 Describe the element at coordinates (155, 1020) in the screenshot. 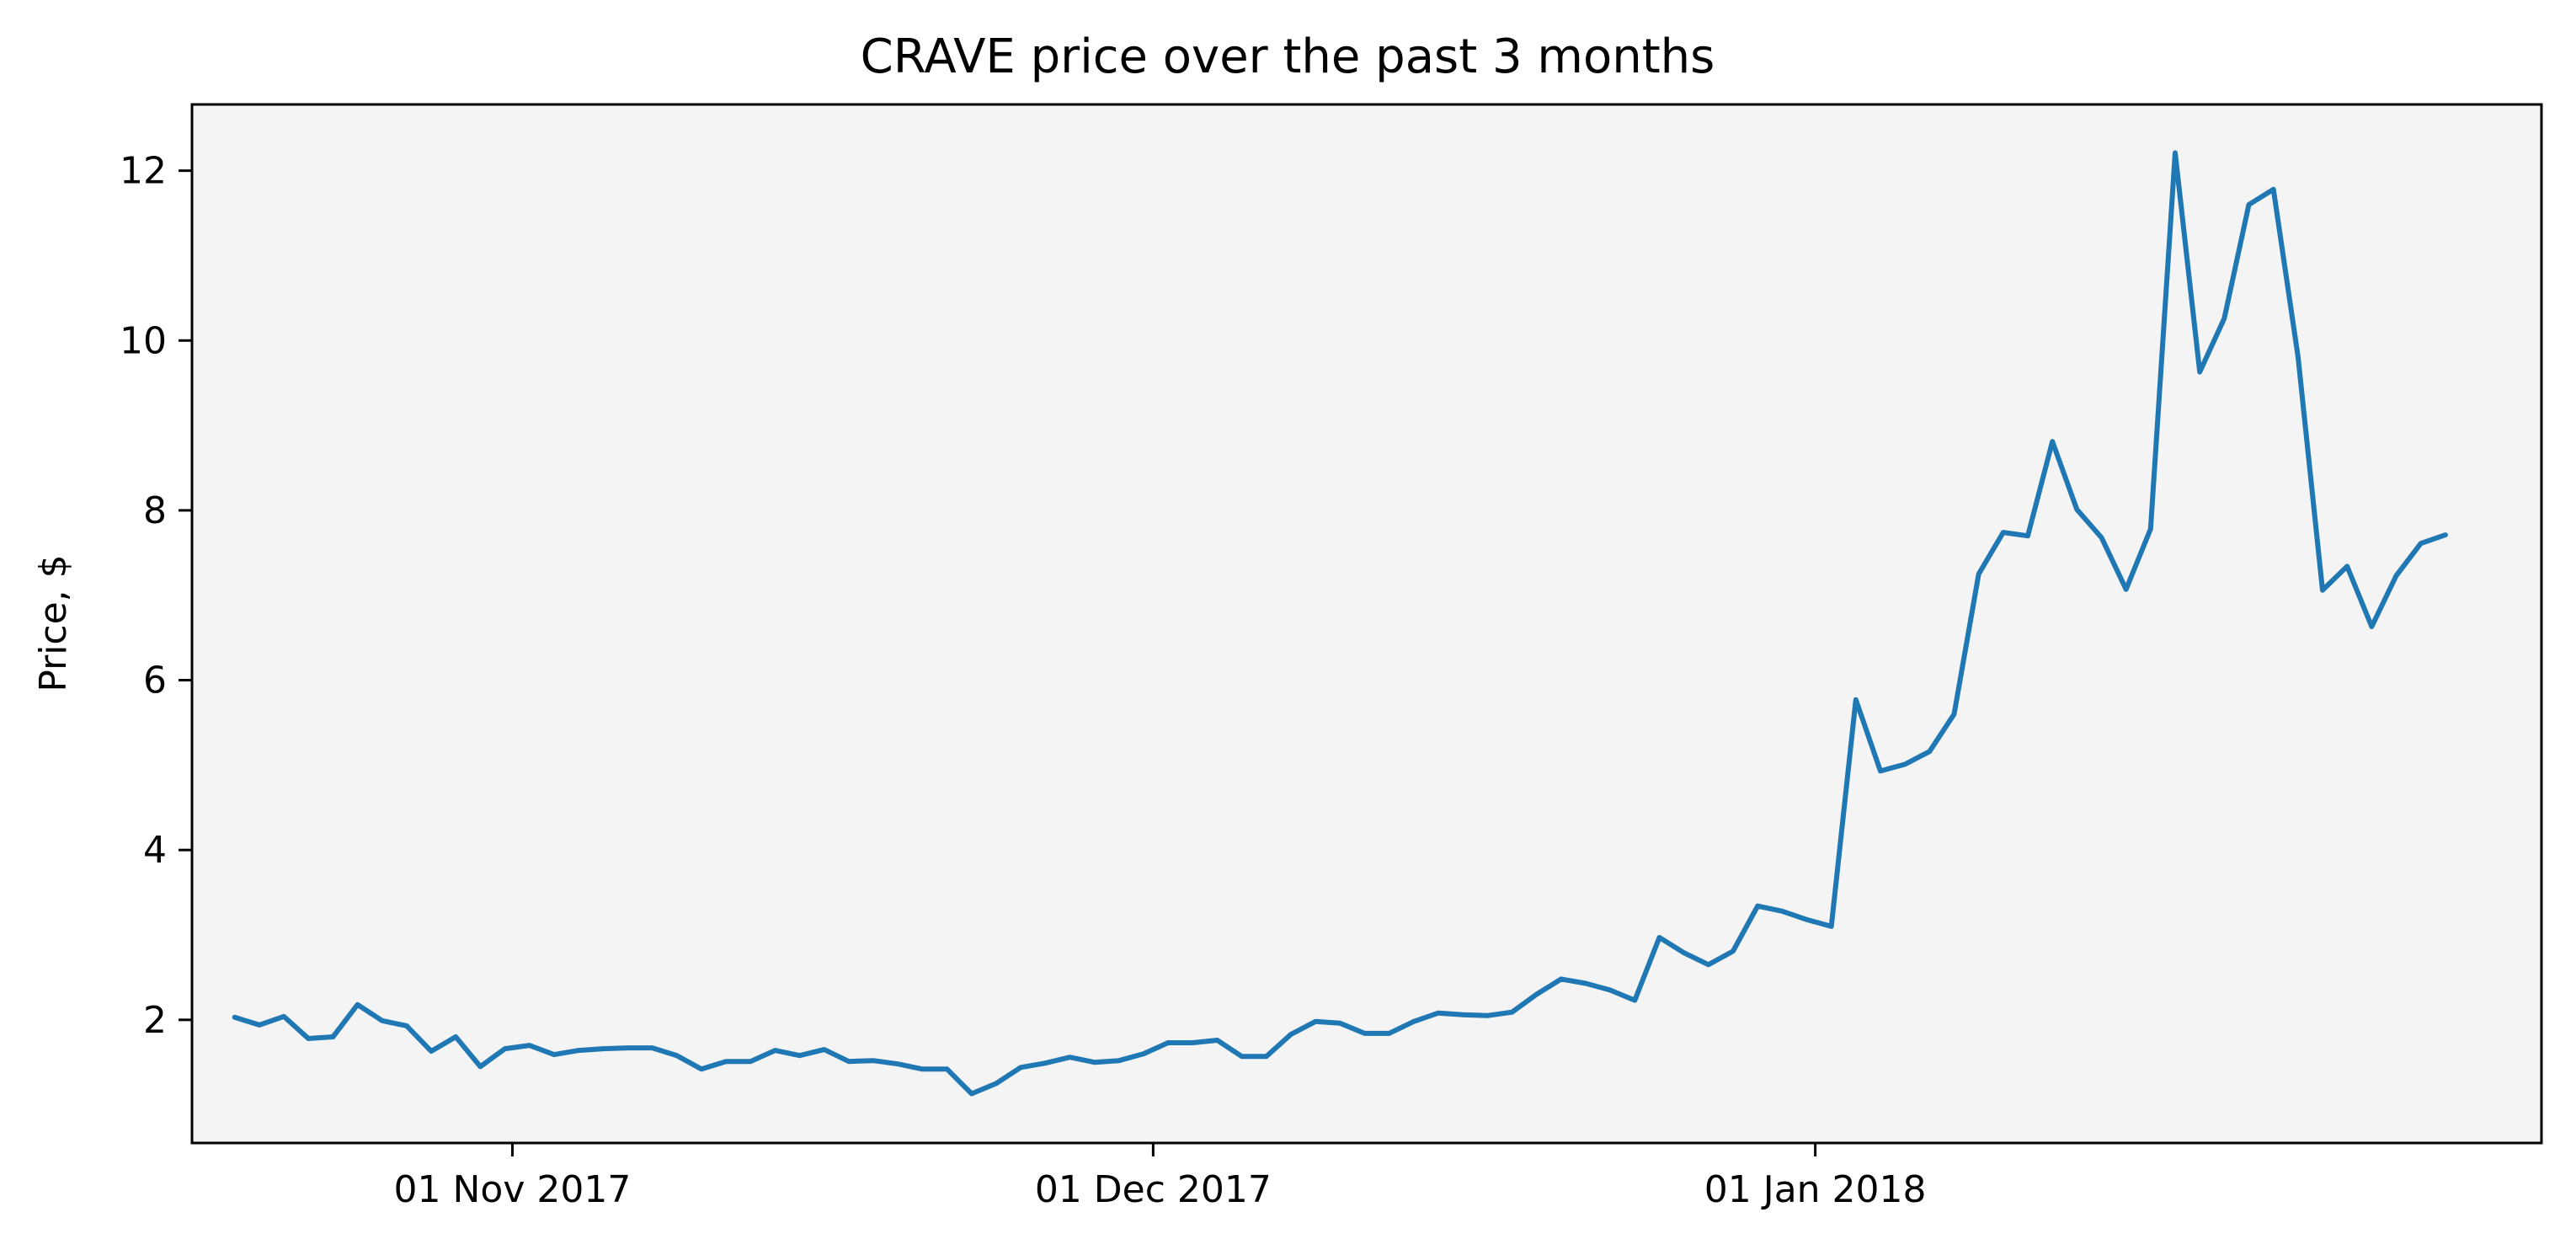

I see `y-tick-label: 2` at that location.